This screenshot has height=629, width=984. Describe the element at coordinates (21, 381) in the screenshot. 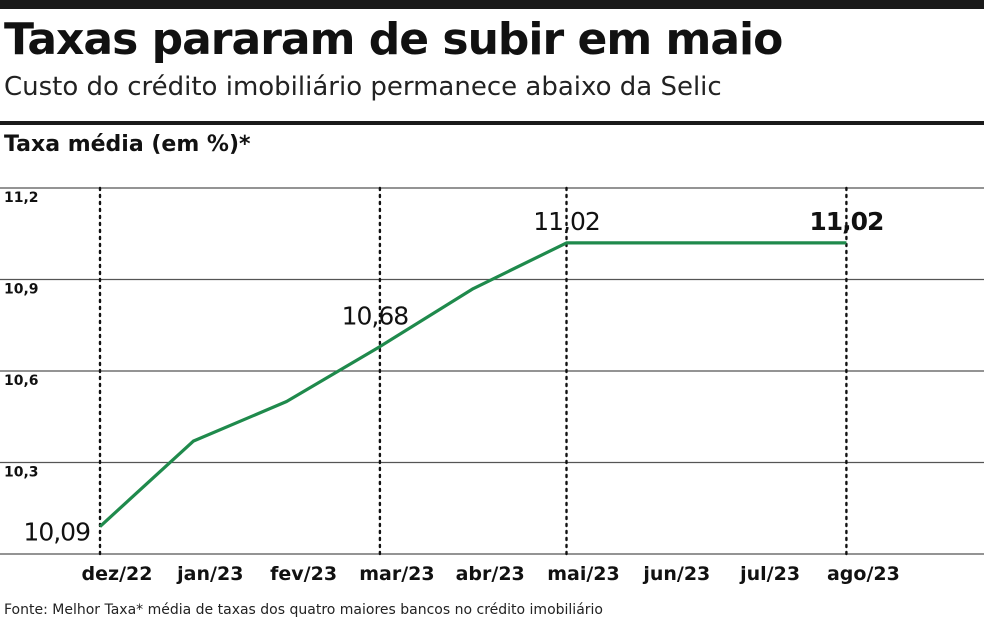

I see `y-tick-label: 10,6` at that location.